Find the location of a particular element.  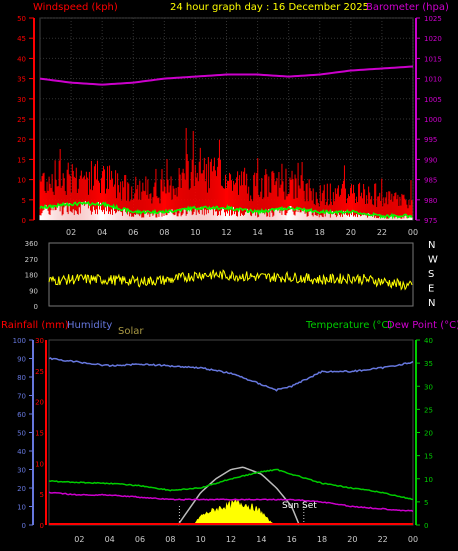

temperature-tick-label: 15 is located at coordinates (428, 457).